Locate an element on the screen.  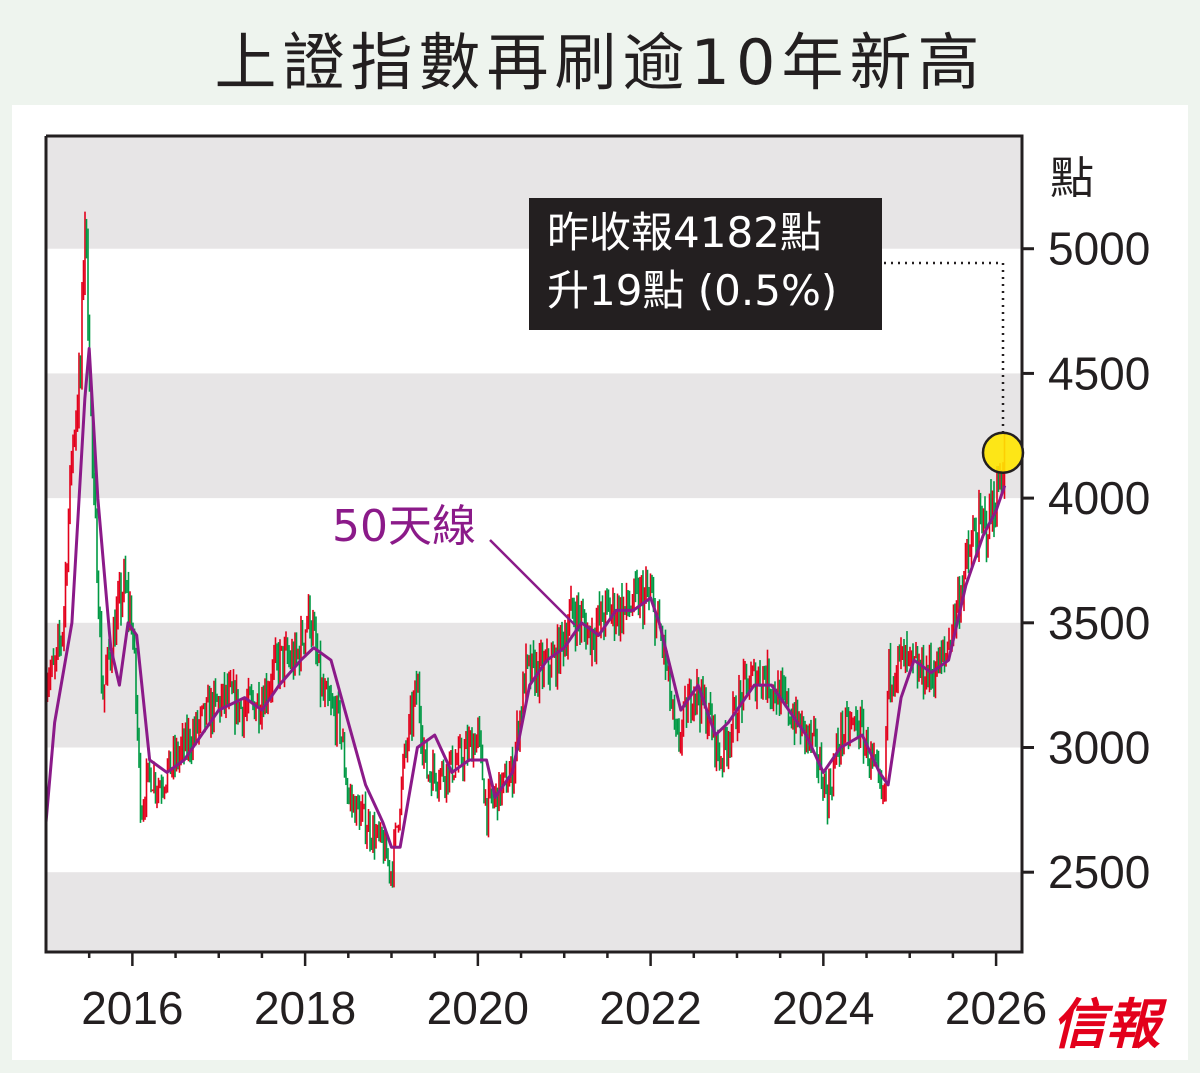
annotation-leader is located at coordinates (944, 347).